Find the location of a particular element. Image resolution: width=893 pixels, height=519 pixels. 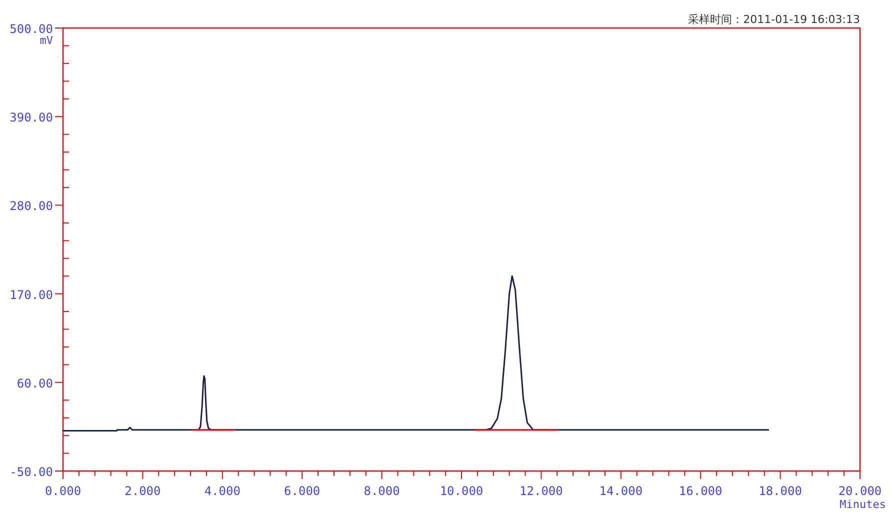

text: 采样时间：2011-01-19 16:03:13 is located at coordinates (774, 19).